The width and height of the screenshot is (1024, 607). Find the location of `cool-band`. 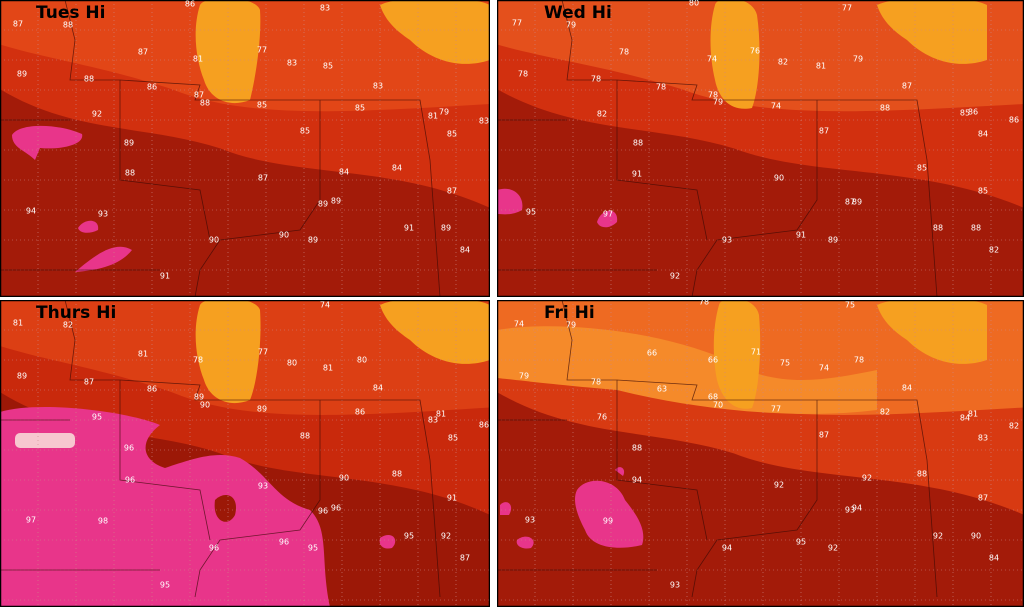

cool-band is located at coordinates (687, 370).